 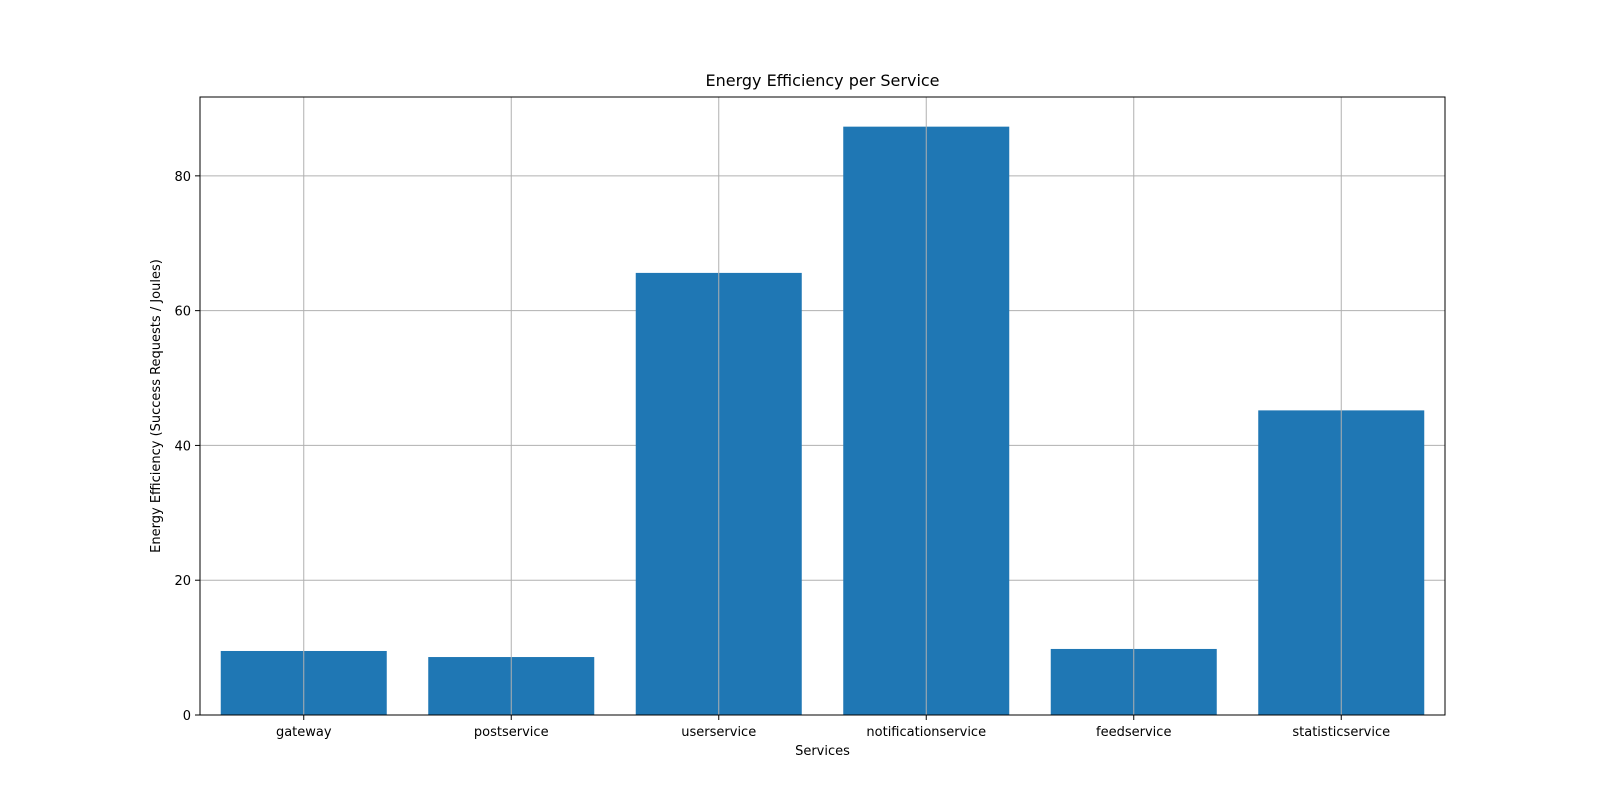 What do you see at coordinates (822, 751) in the screenshot?
I see `x-axis-label: Services` at bounding box center [822, 751].